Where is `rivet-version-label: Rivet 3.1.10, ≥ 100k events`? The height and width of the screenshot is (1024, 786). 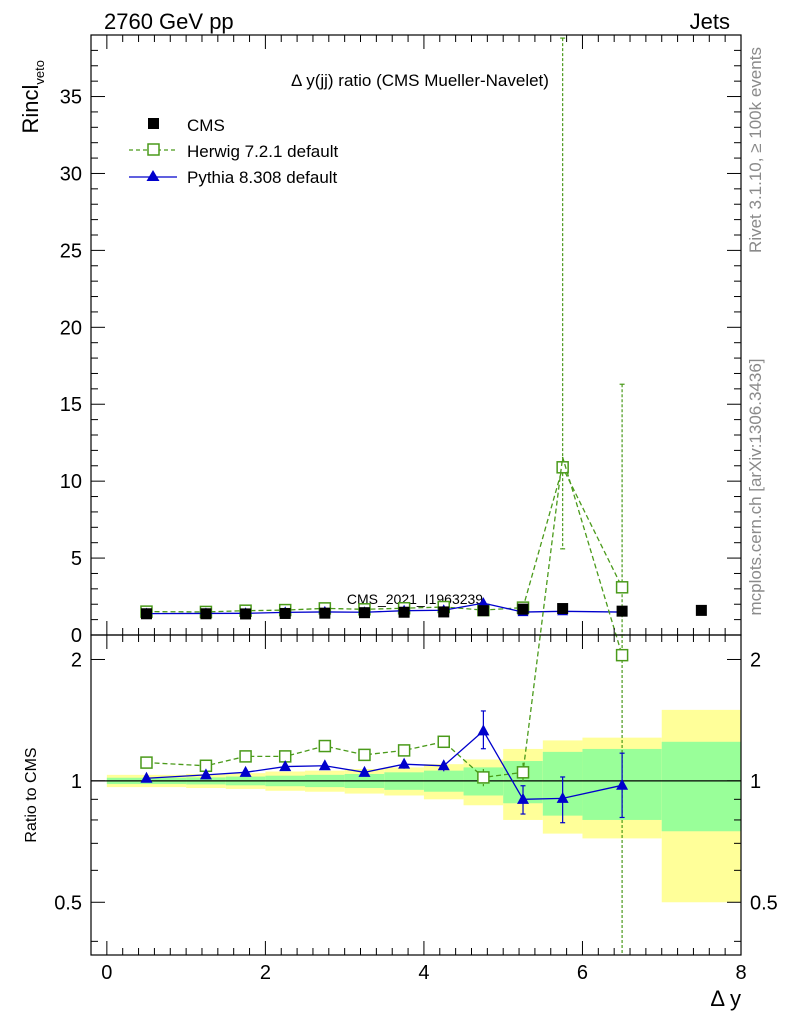
rivet-version-label: Rivet 3.1.10, ≥ 100k events is located at coordinates (755, 150).